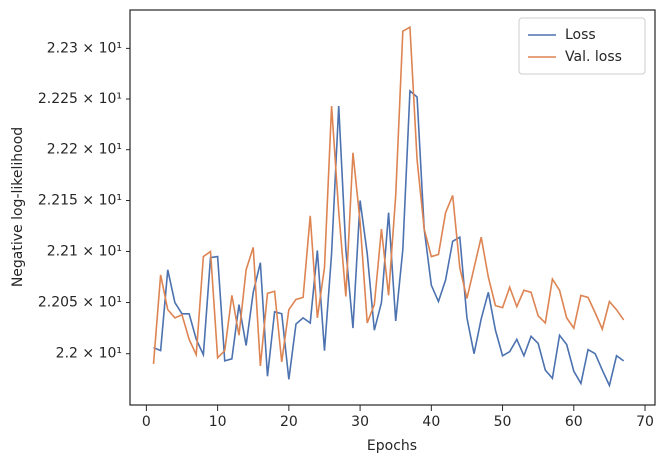 The width and height of the screenshot is (666, 463). Describe the element at coordinates (289, 422) in the screenshot. I see `x-tick-label: 20` at that location.